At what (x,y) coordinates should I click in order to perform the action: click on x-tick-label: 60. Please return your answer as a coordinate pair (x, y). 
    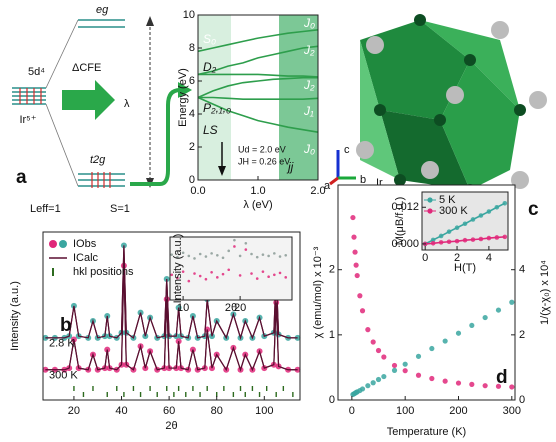
    Looking at the image, I should click on (169, 411).